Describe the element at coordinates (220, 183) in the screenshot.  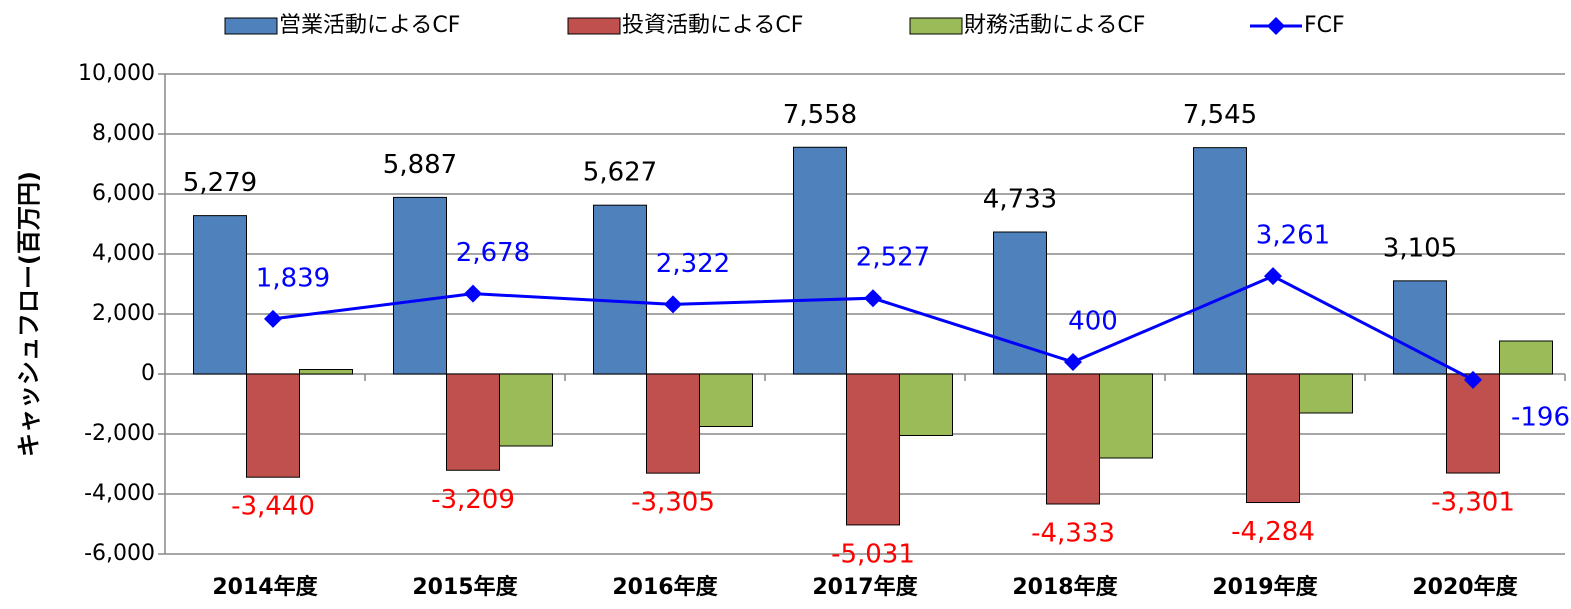
I see `data-label: 5,279` at that location.